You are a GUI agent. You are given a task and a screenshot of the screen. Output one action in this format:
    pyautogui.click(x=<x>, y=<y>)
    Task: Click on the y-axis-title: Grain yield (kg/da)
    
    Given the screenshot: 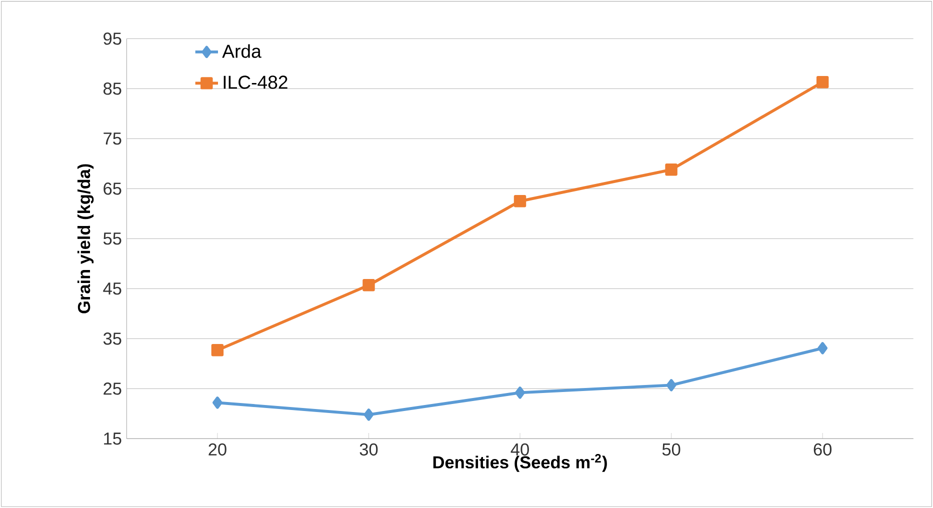 What is the action you would take?
    pyautogui.click(x=85, y=239)
    